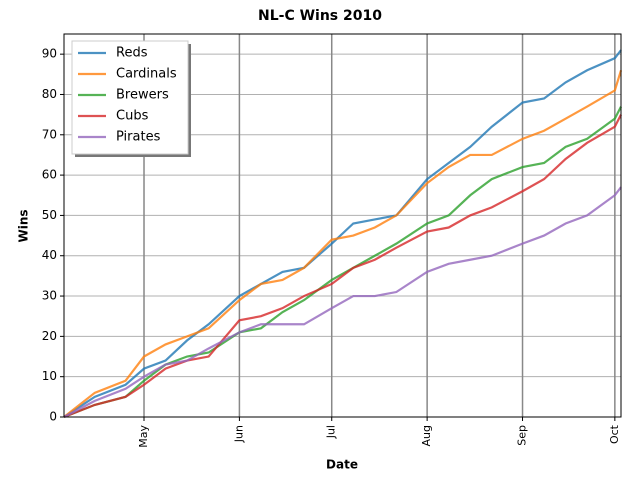 This screenshot has height=484, width=640. I want to click on x-tick-label: Sep, so click(522, 435).